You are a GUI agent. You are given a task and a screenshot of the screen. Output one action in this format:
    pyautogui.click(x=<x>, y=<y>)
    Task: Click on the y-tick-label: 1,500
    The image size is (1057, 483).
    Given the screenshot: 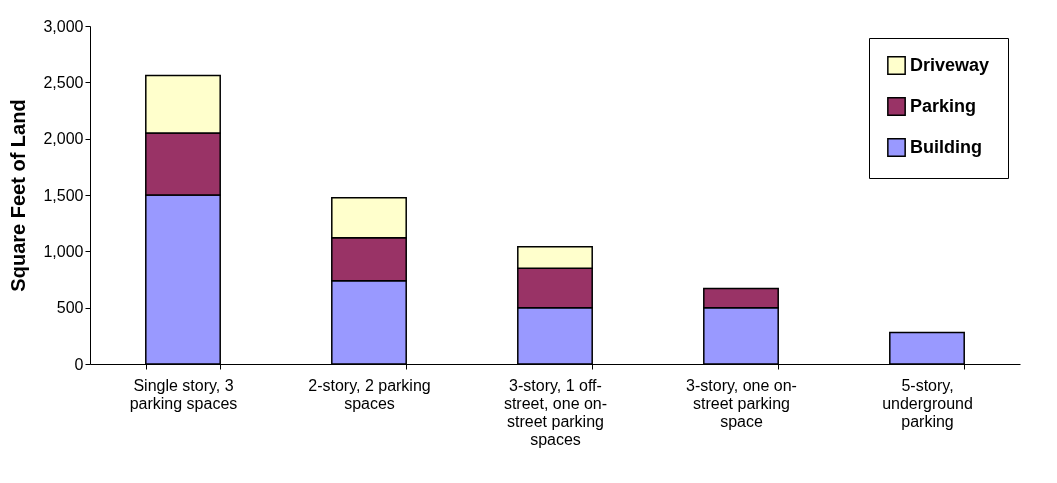 What is the action you would take?
    pyautogui.click(x=63, y=195)
    